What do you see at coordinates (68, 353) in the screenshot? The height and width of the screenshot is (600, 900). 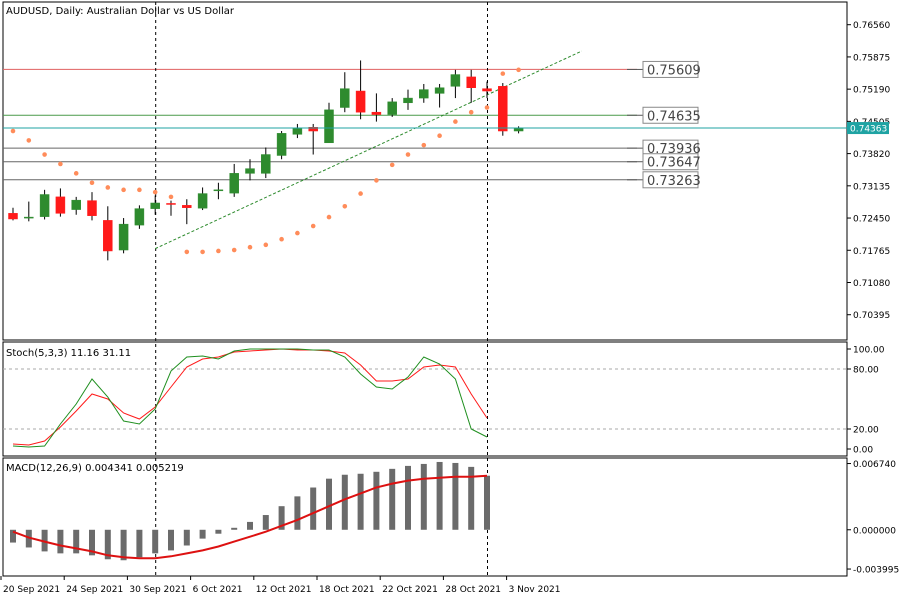 I see `stoch-label: Stoch(5,3,3) 11.16 31.11` at bounding box center [68, 353].